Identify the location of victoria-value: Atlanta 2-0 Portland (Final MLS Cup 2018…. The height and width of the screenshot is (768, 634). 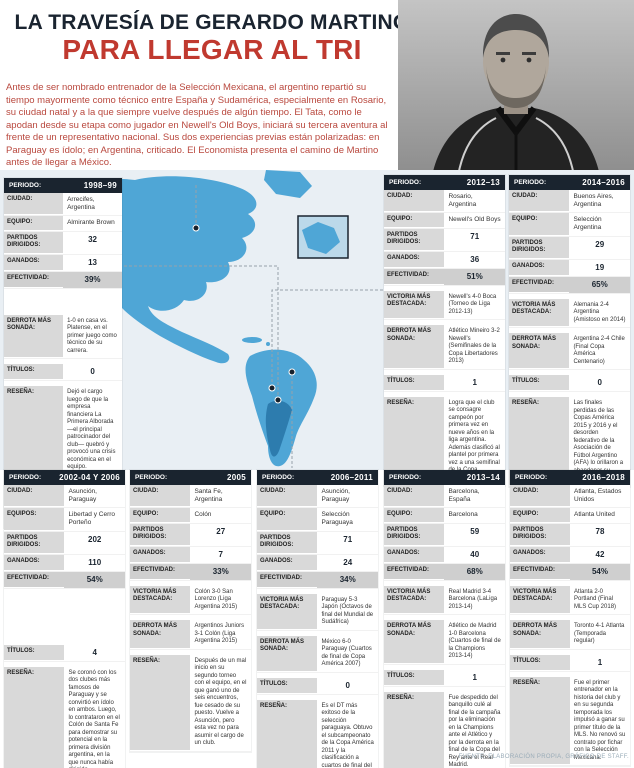
(595, 599).